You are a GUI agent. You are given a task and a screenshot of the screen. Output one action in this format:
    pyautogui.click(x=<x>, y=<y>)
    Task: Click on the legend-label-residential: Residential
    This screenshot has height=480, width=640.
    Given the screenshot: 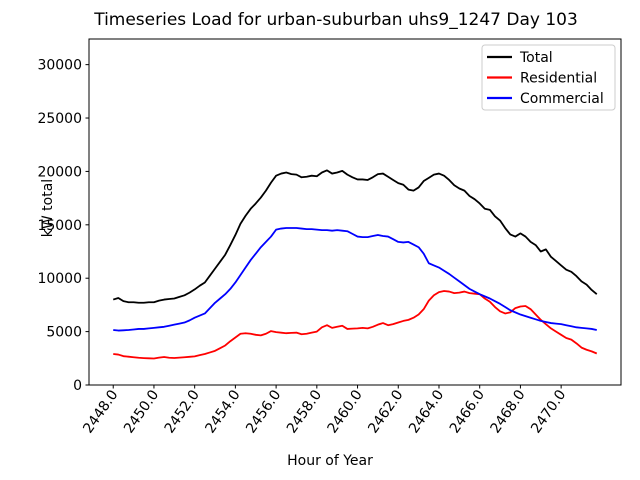 What is the action you would take?
    pyautogui.click(x=558, y=79)
    